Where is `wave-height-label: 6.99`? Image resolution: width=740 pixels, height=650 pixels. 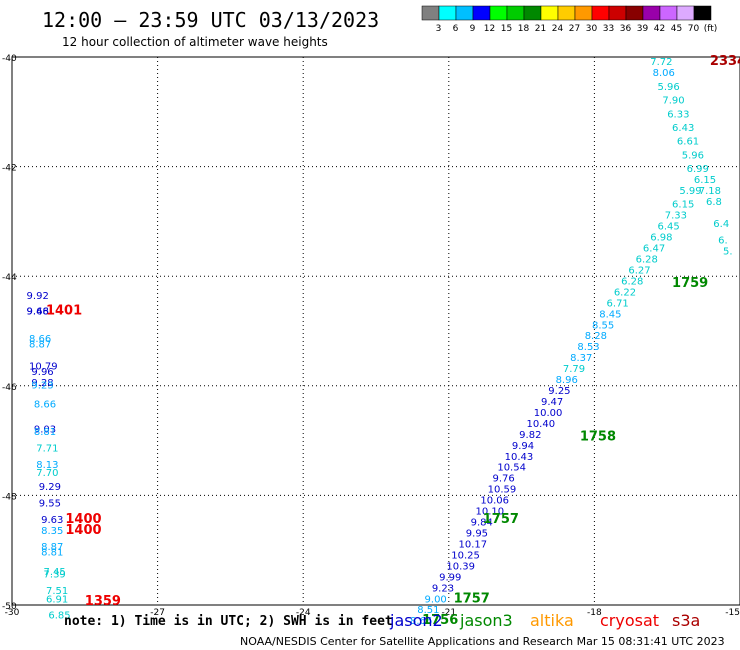
wave-height-label: 6.99 is located at coordinates (698, 169).